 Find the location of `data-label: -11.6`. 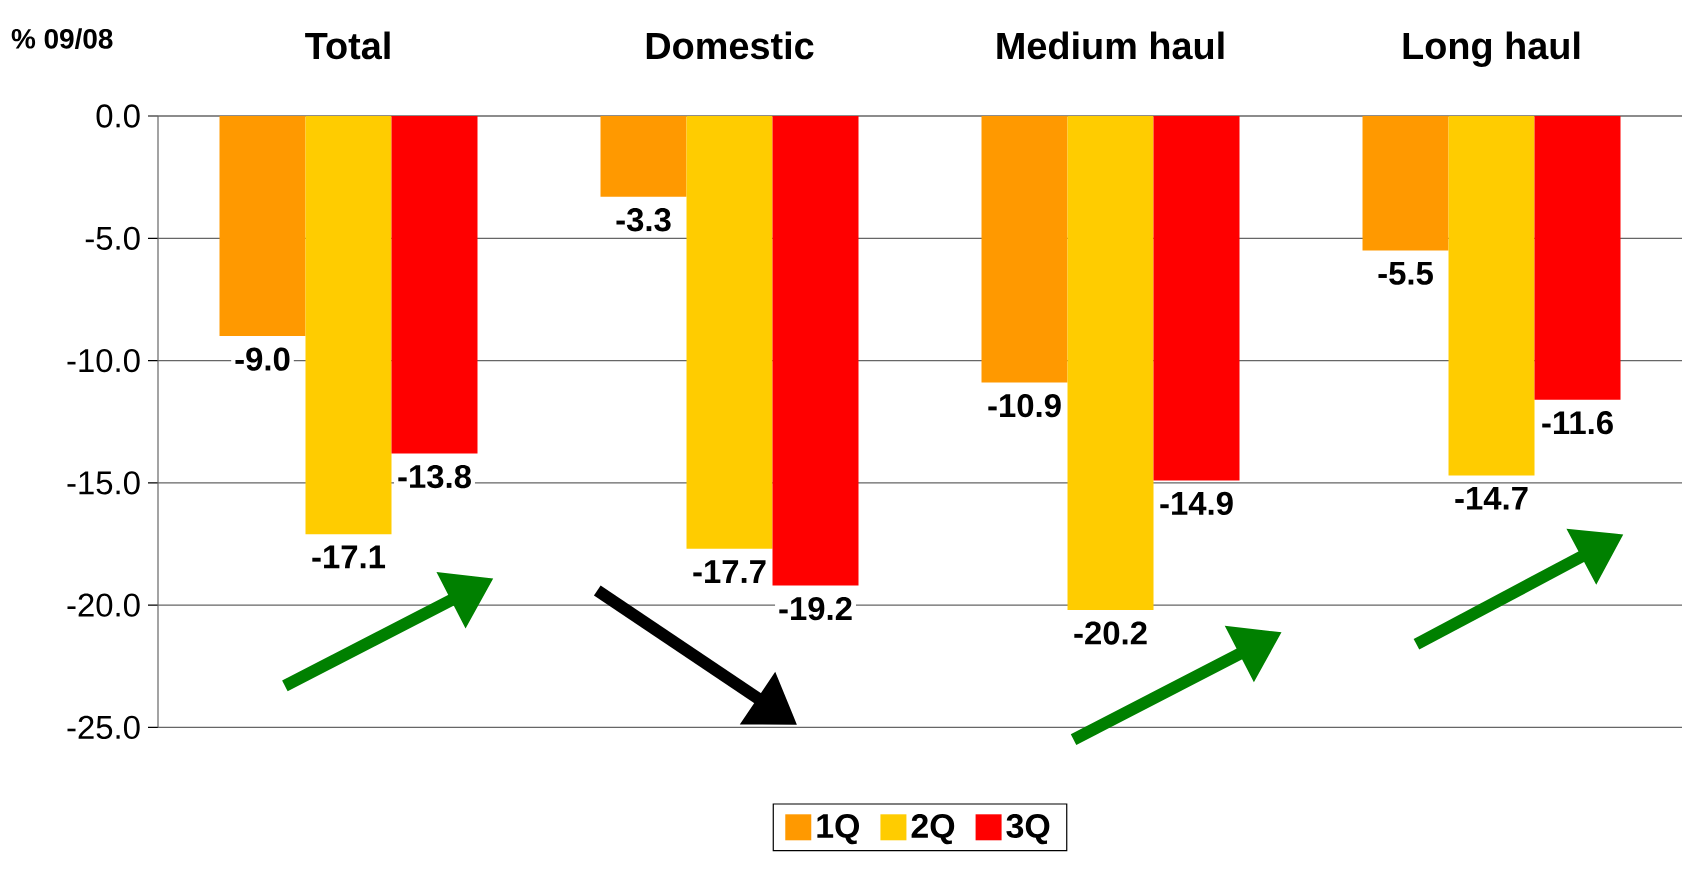

data-label: -11.6 is located at coordinates (1577, 423).